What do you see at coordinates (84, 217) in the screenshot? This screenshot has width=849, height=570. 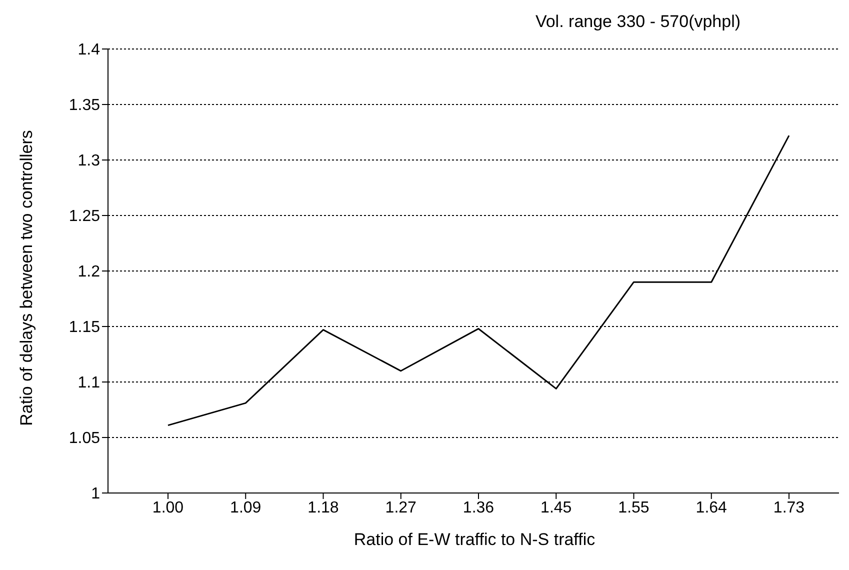 I see `y-tick-label: 1.25` at bounding box center [84, 217].